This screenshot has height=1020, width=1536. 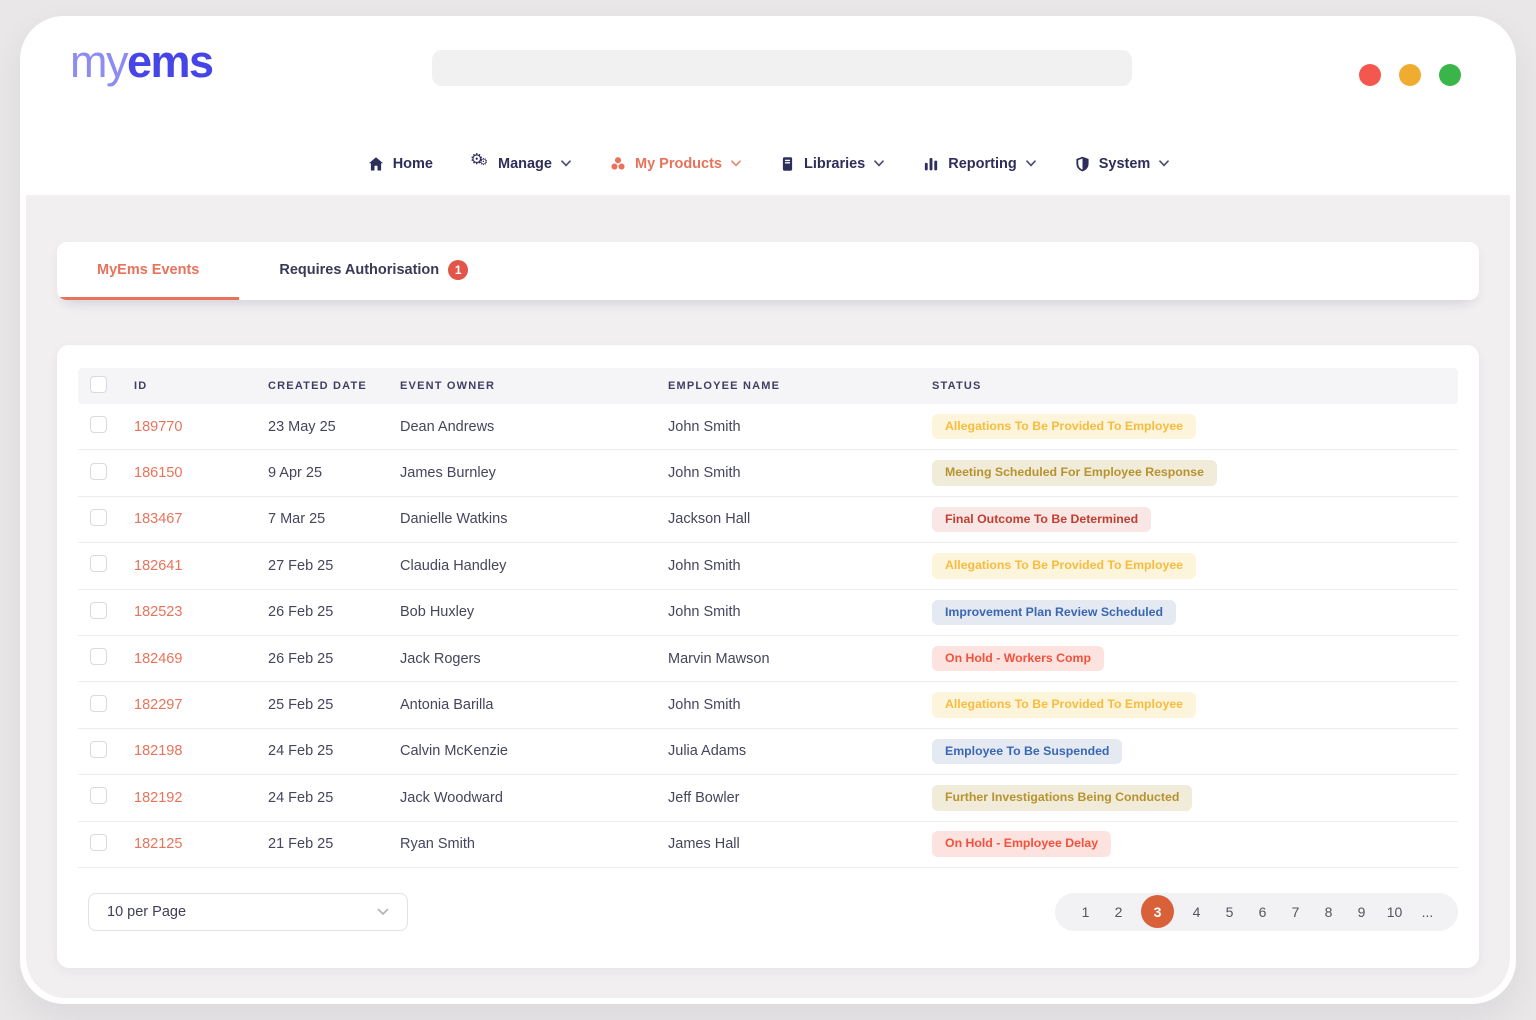 I want to click on tab-requires-authorisation: Requires Authorisation 1, so click(x=373, y=271).